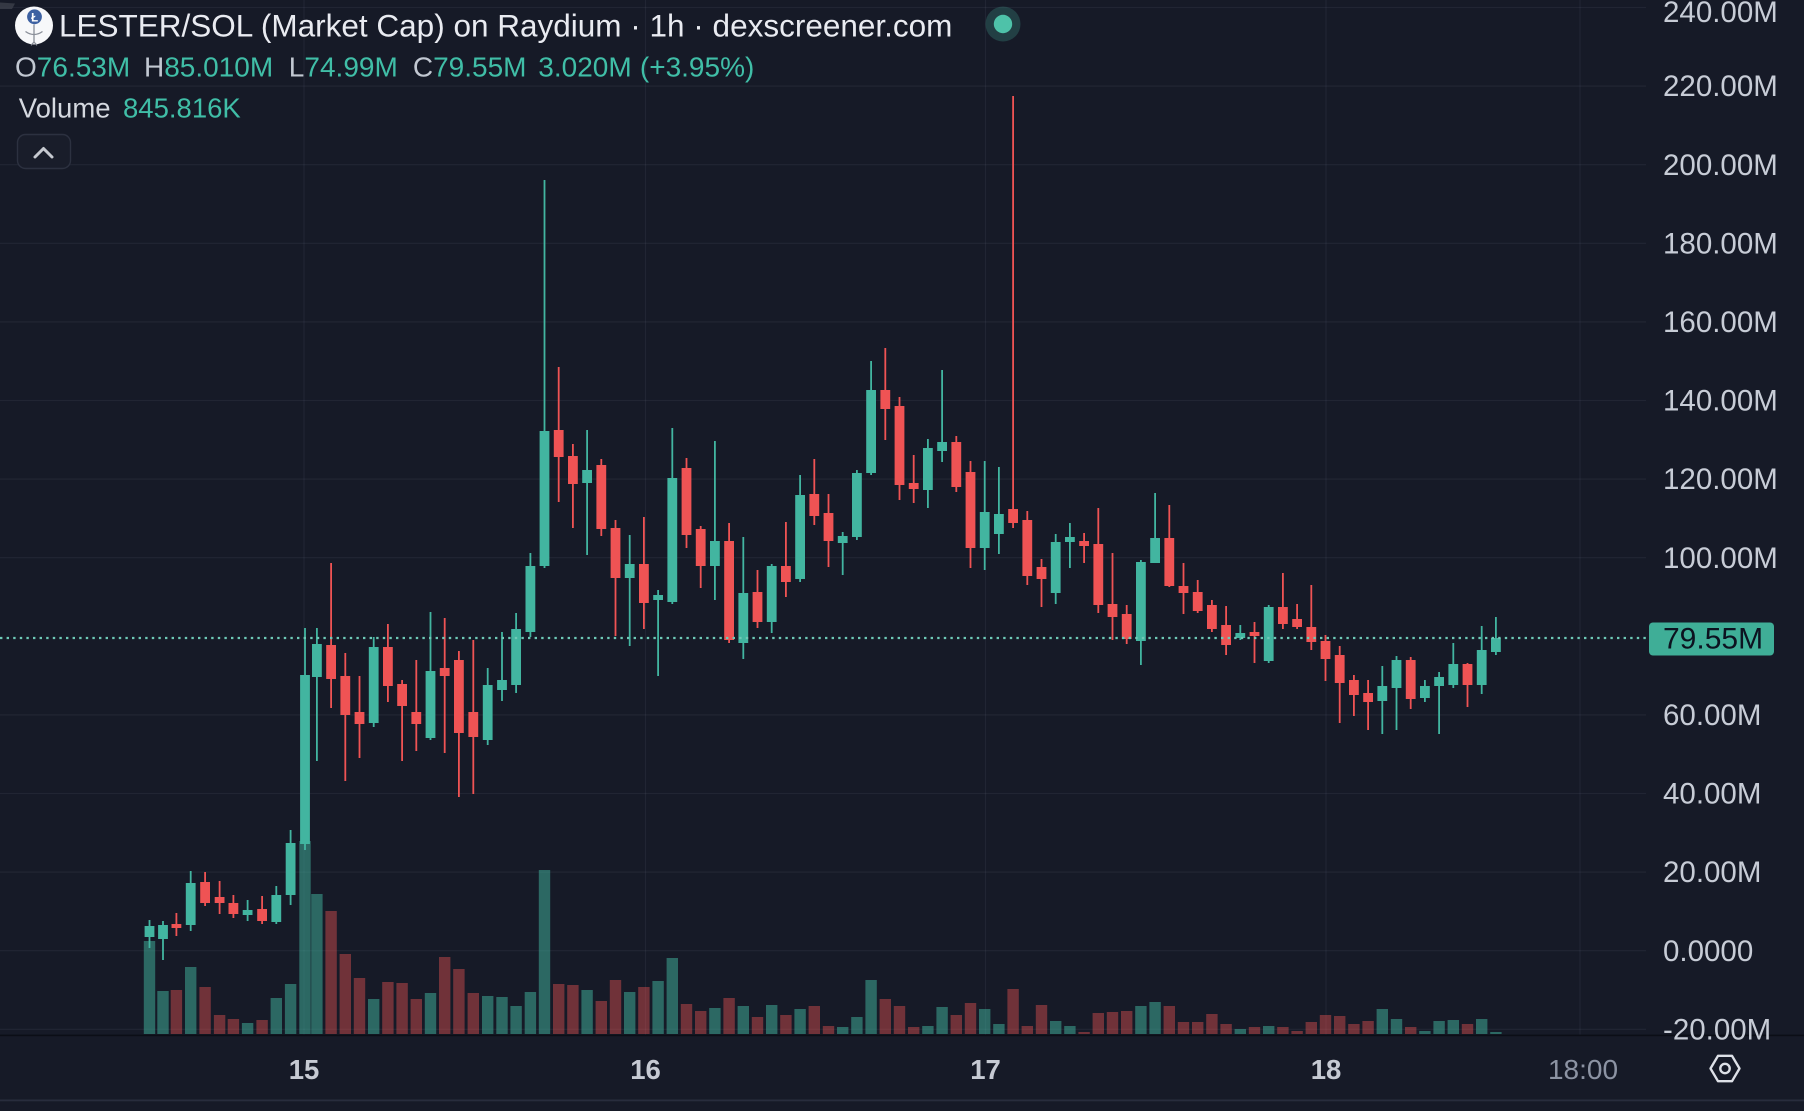  Describe the element at coordinates (1720, 322) in the screenshot. I see `svg-text: 160.00M` at that location.